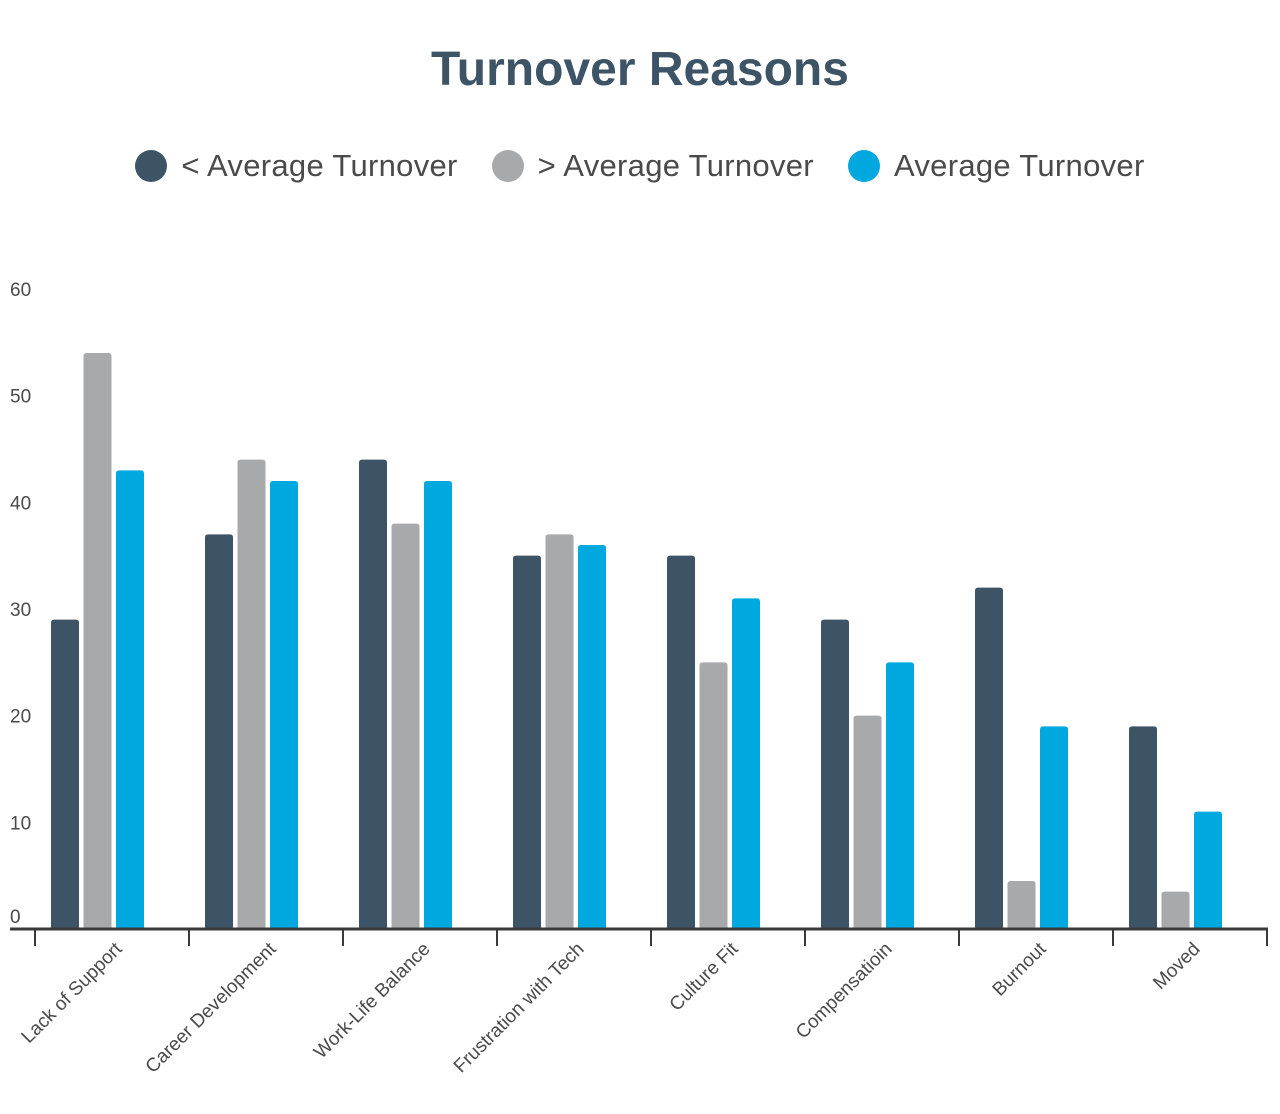  Describe the element at coordinates (20, 397) in the screenshot. I see `y-tick-label: 50` at that location.